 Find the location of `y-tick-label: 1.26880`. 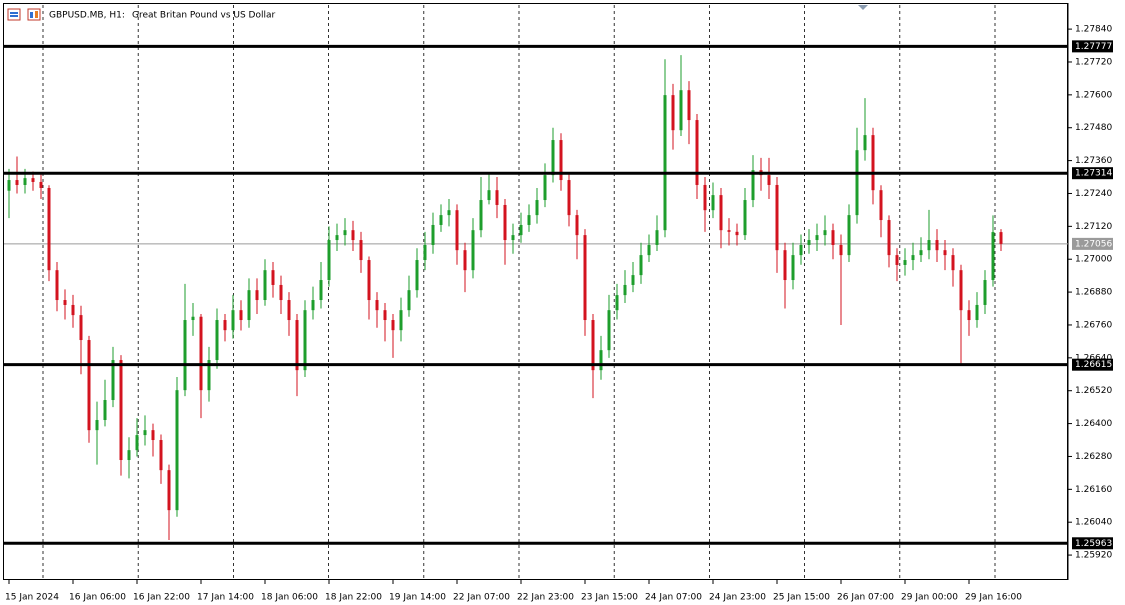

y-tick-label: 1.26880 is located at coordinates (1093, 293).